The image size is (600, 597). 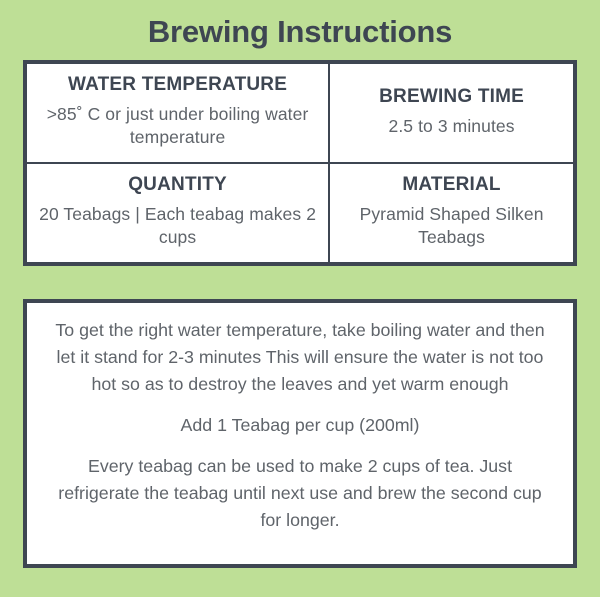 What do you see at coordinates (178, 225) in the screenshot?
I see `spec-value-quantity: 20 Teabags | Each teabag makes 2 cups` at bounding box center [178, 225].